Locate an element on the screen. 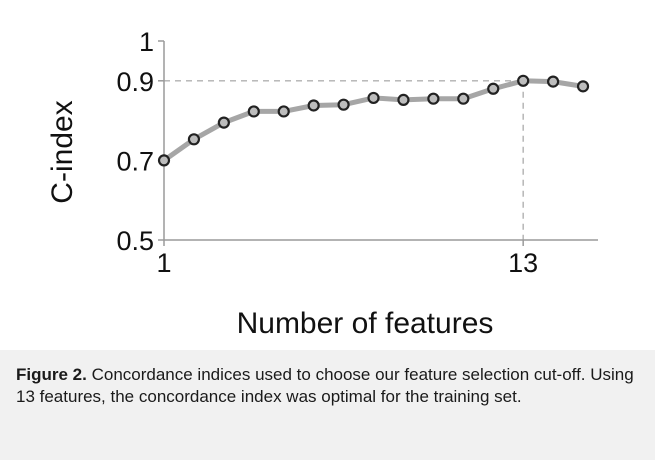  x-axis-title: Number of features is located at coordinates (365, 323).